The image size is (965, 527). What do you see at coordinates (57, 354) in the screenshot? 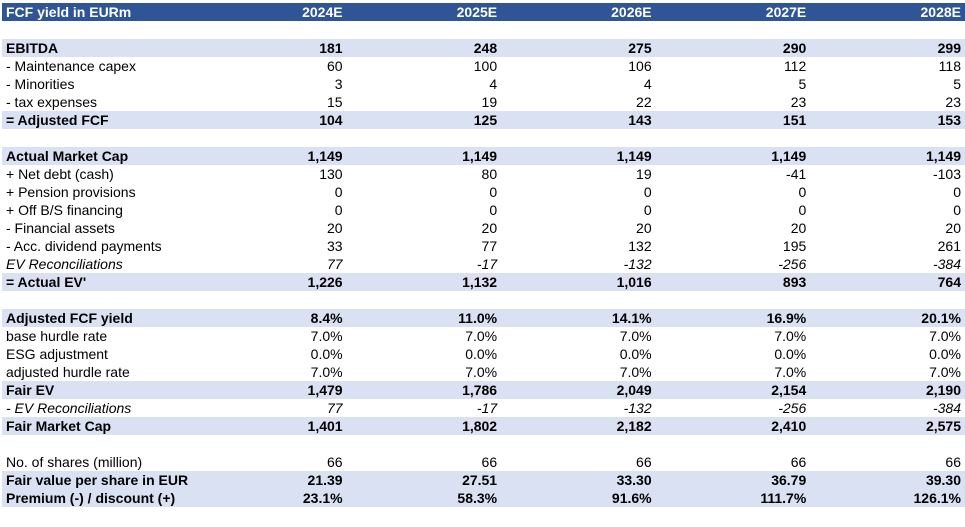
I see `row-label: ESG adjustment` at bounding box center [57, 354].